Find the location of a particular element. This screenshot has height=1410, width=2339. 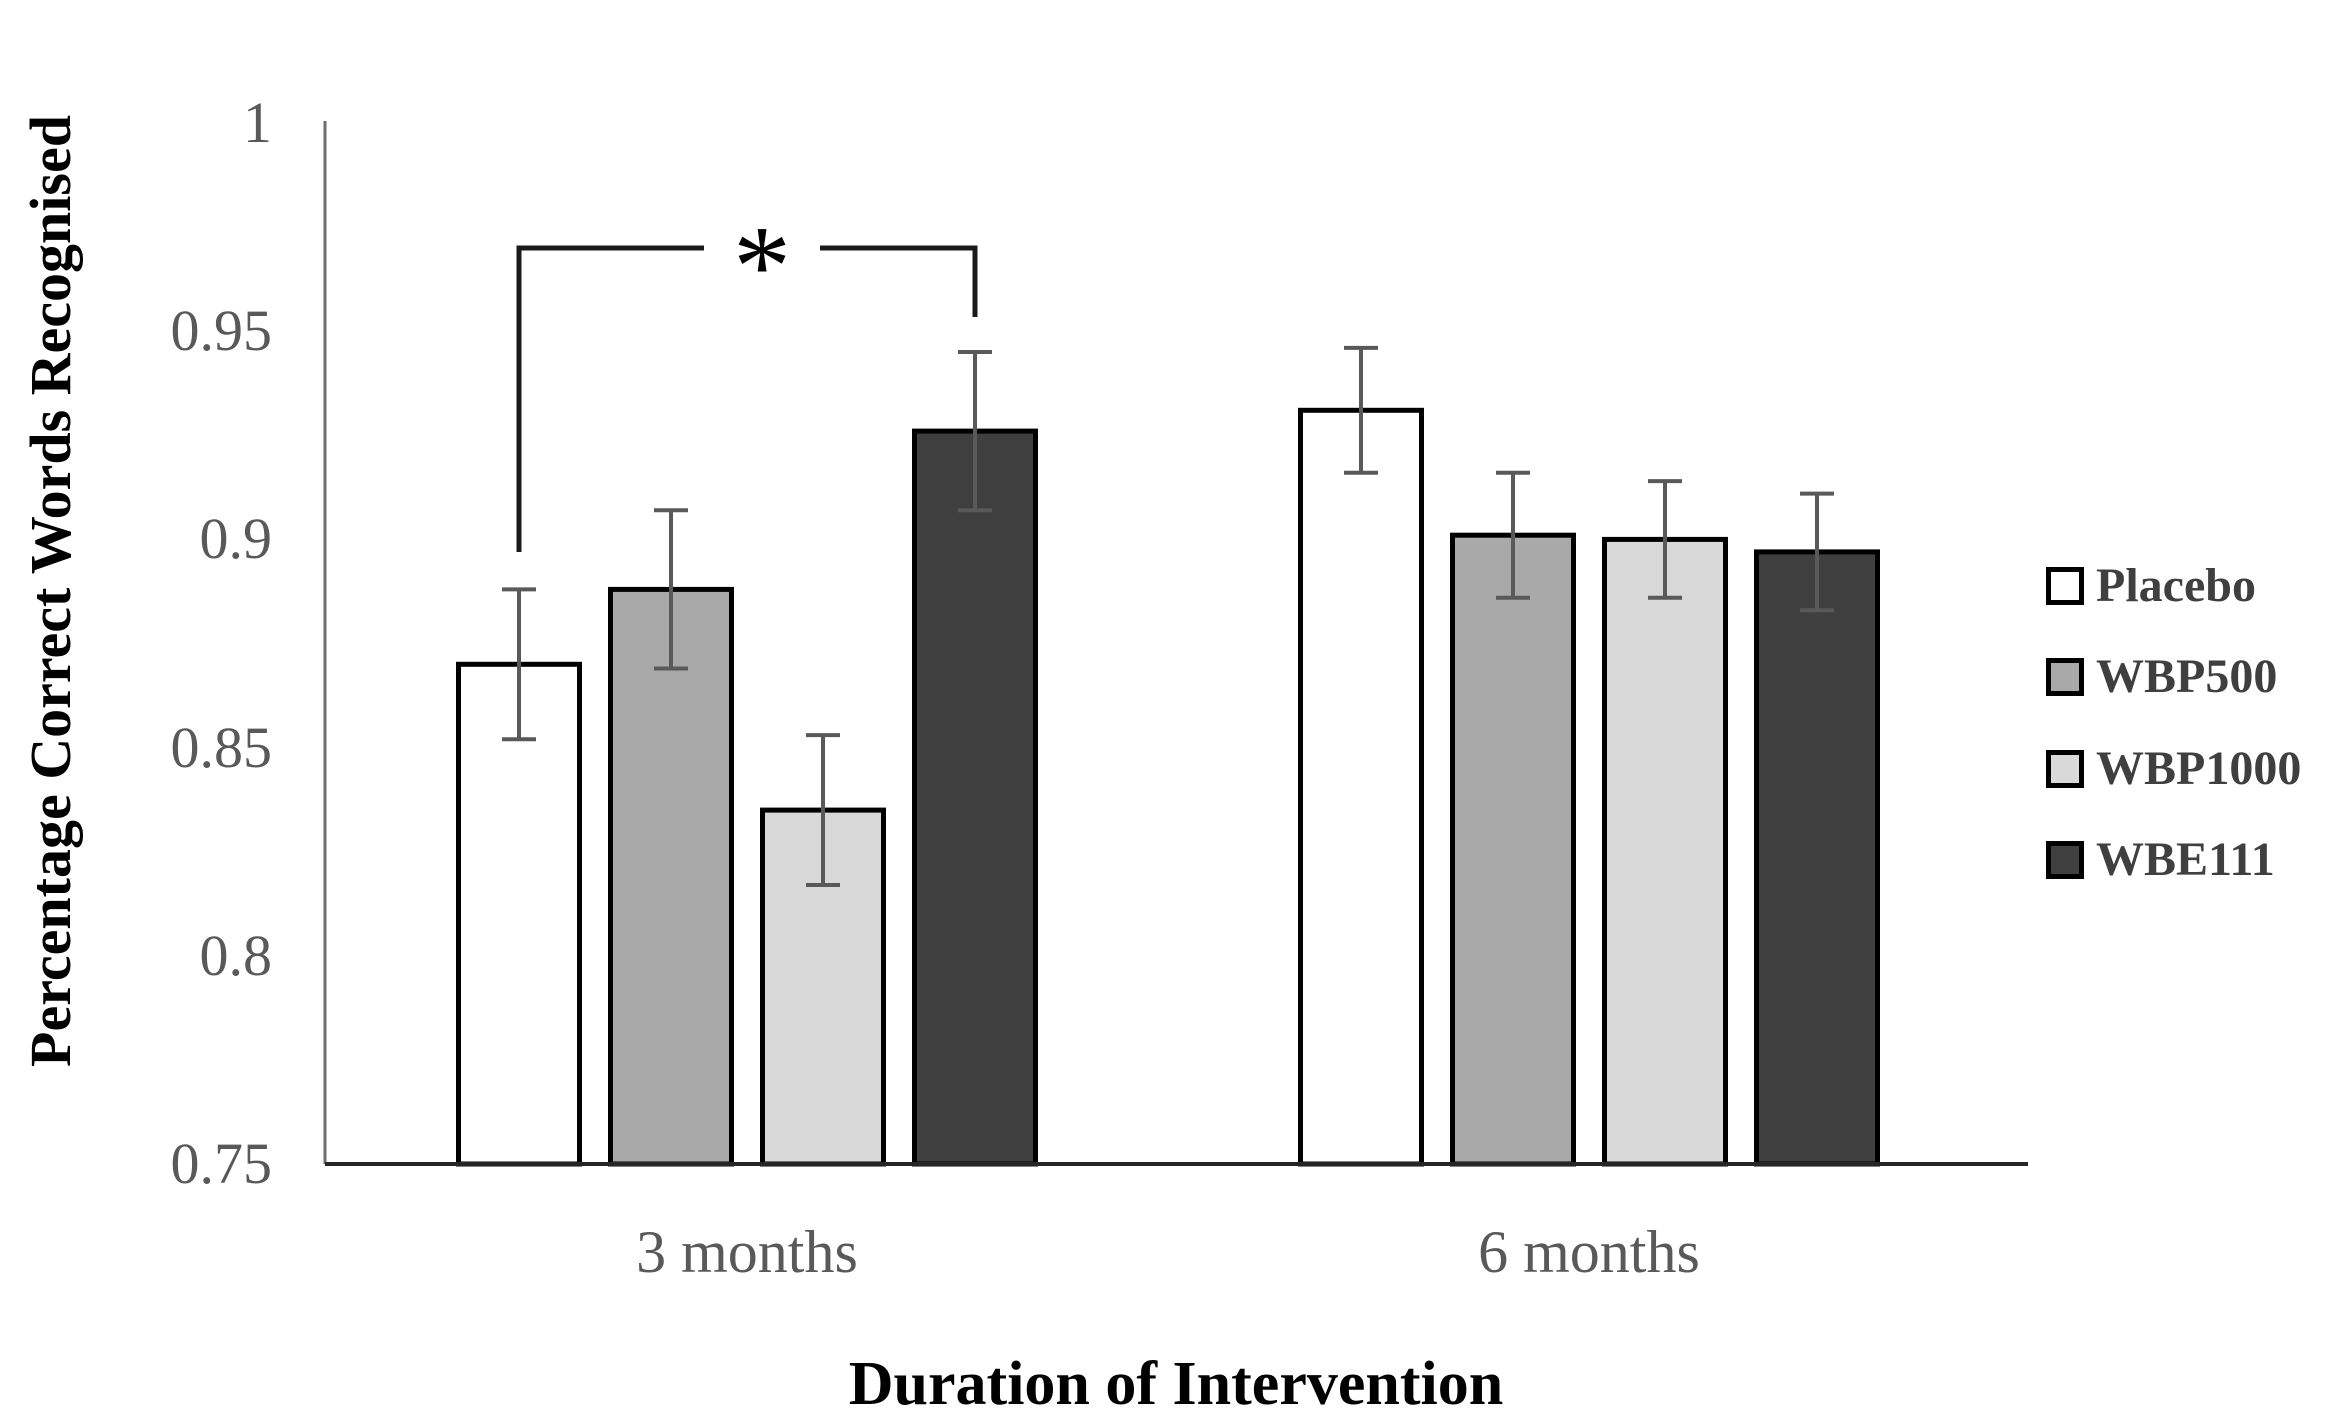

legend-swatch-placebo is located at coordinates (2065, 586).